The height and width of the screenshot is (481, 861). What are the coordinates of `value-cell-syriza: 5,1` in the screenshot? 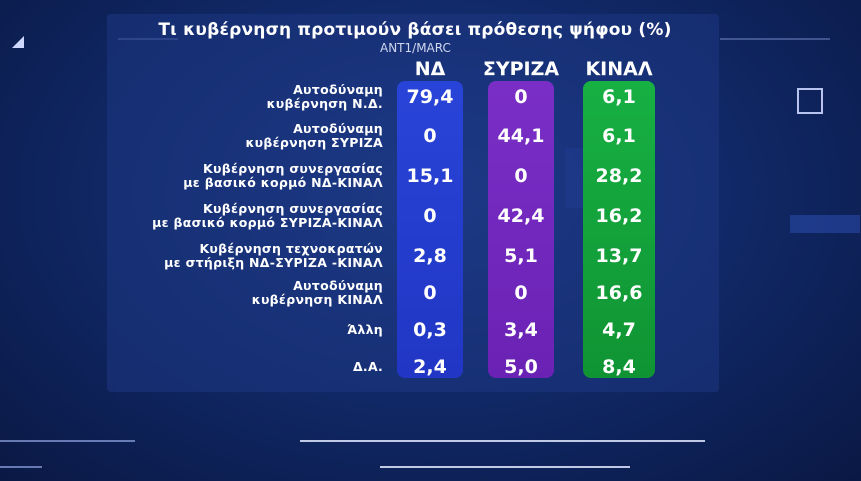 It's located at (521, 256).